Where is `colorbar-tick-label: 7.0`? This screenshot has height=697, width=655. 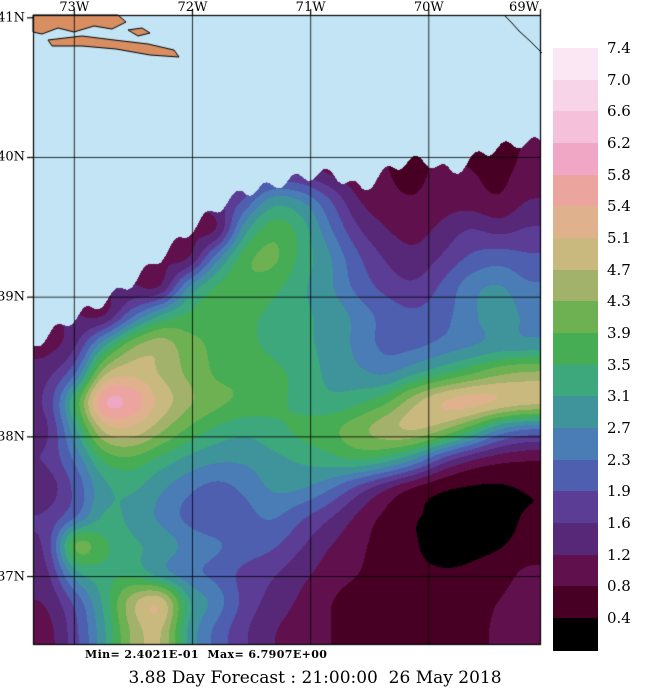
colorbar-tick-label: 7.0 is located at coordinates (619, 79).